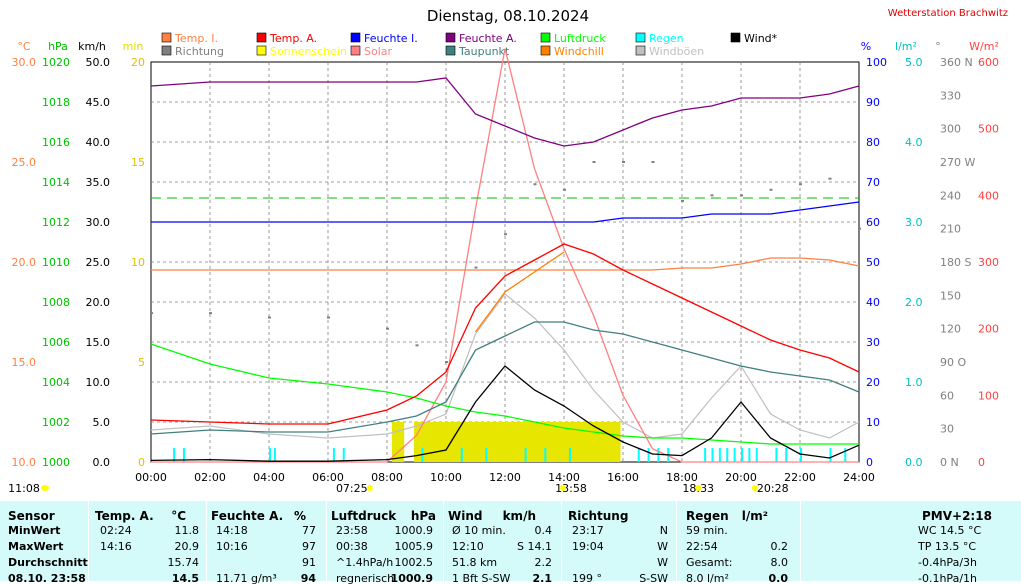  What do you see at coordinates (98, 382) in the screenshot?
I see `wind-tick-label: 10.0` at bounding box center [98, 382].